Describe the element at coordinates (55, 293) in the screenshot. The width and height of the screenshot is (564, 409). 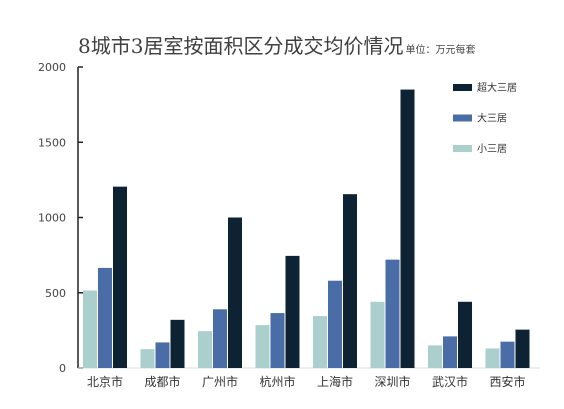
I see `y-tick-label: 500` at that location.